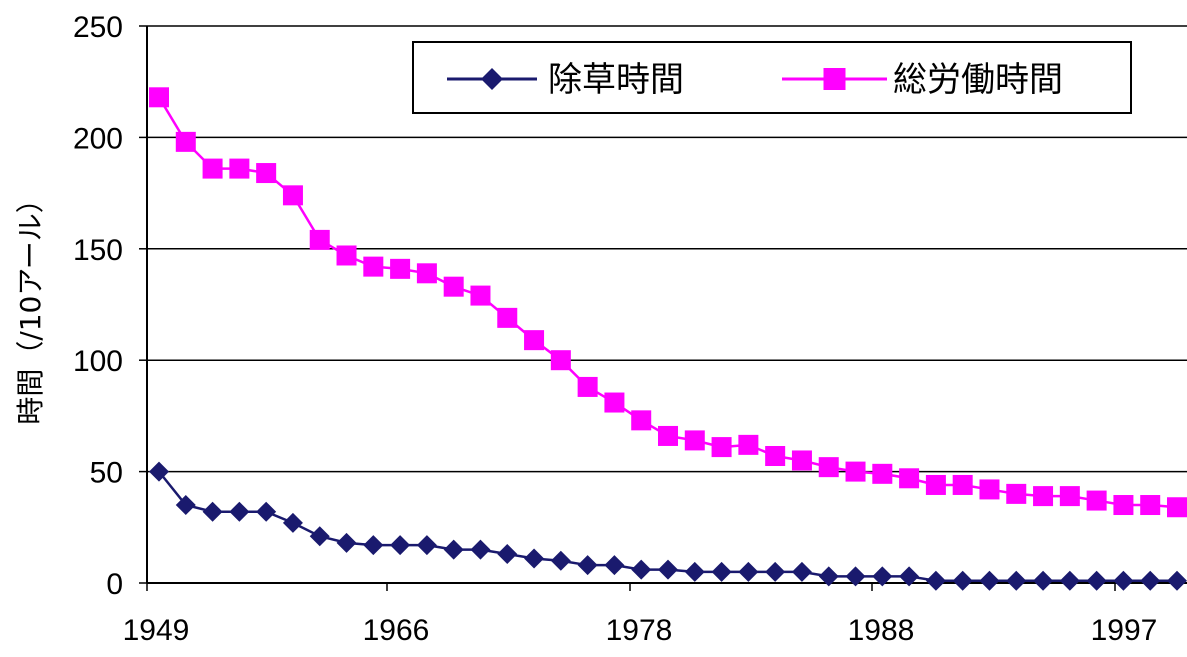  I want to click on x-tick-label: 1978, so click(639, 630).